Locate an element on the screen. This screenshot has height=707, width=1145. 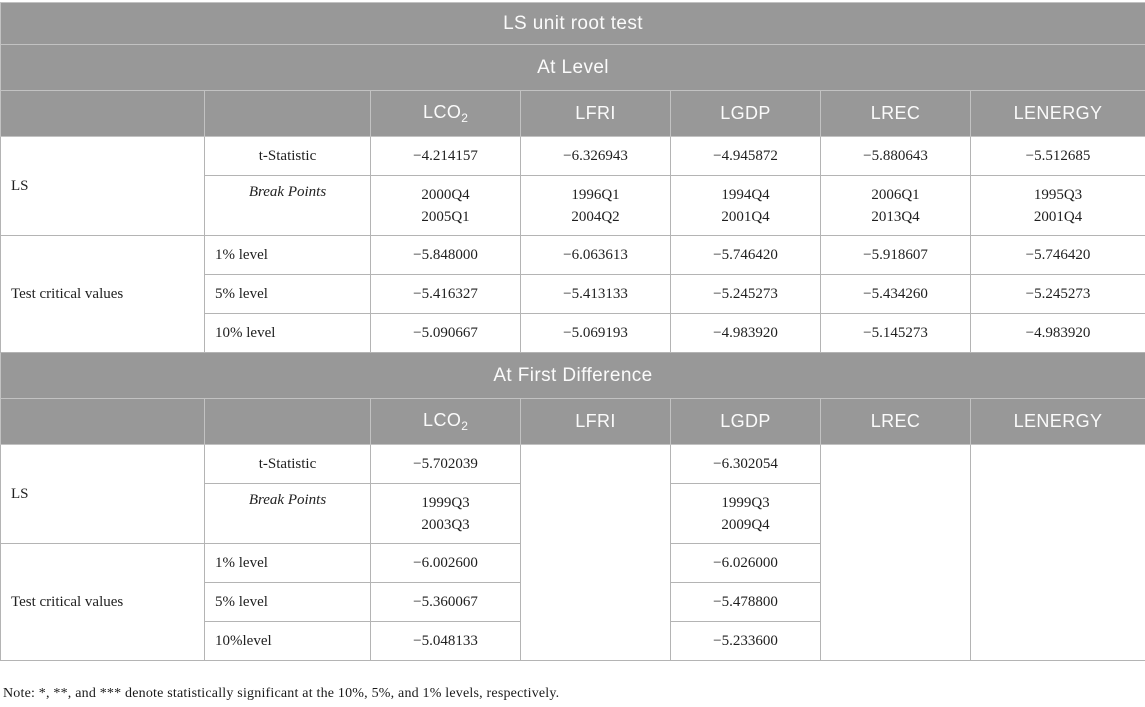
level-heading-row: At Level is located at coordinates (572, 67).